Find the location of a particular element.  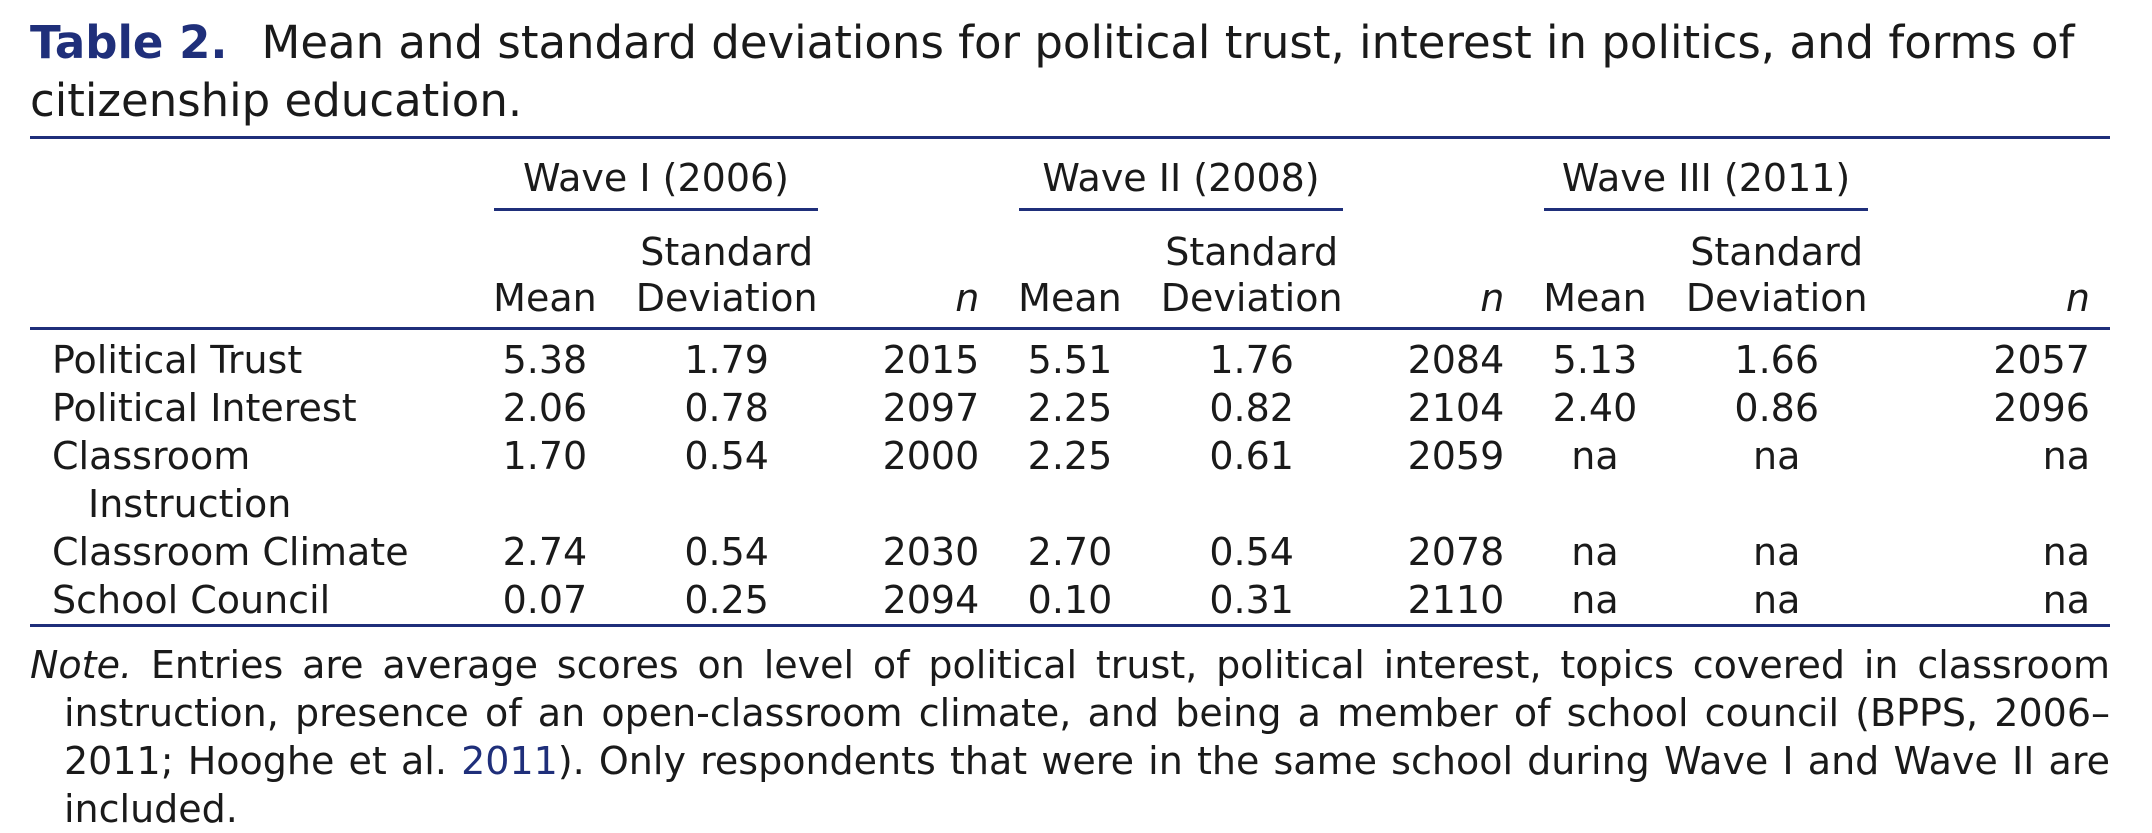

cell-value: 2104 is located at coordinates (1456, 408).